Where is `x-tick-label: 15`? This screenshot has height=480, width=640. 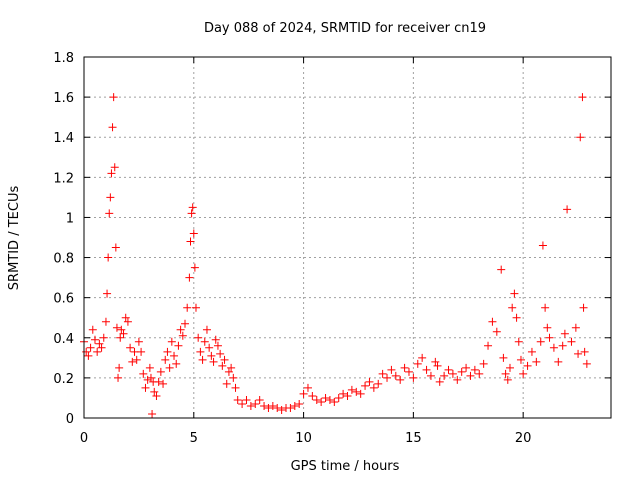
x-tick-label: 15 is located at coordinates (413, 438).